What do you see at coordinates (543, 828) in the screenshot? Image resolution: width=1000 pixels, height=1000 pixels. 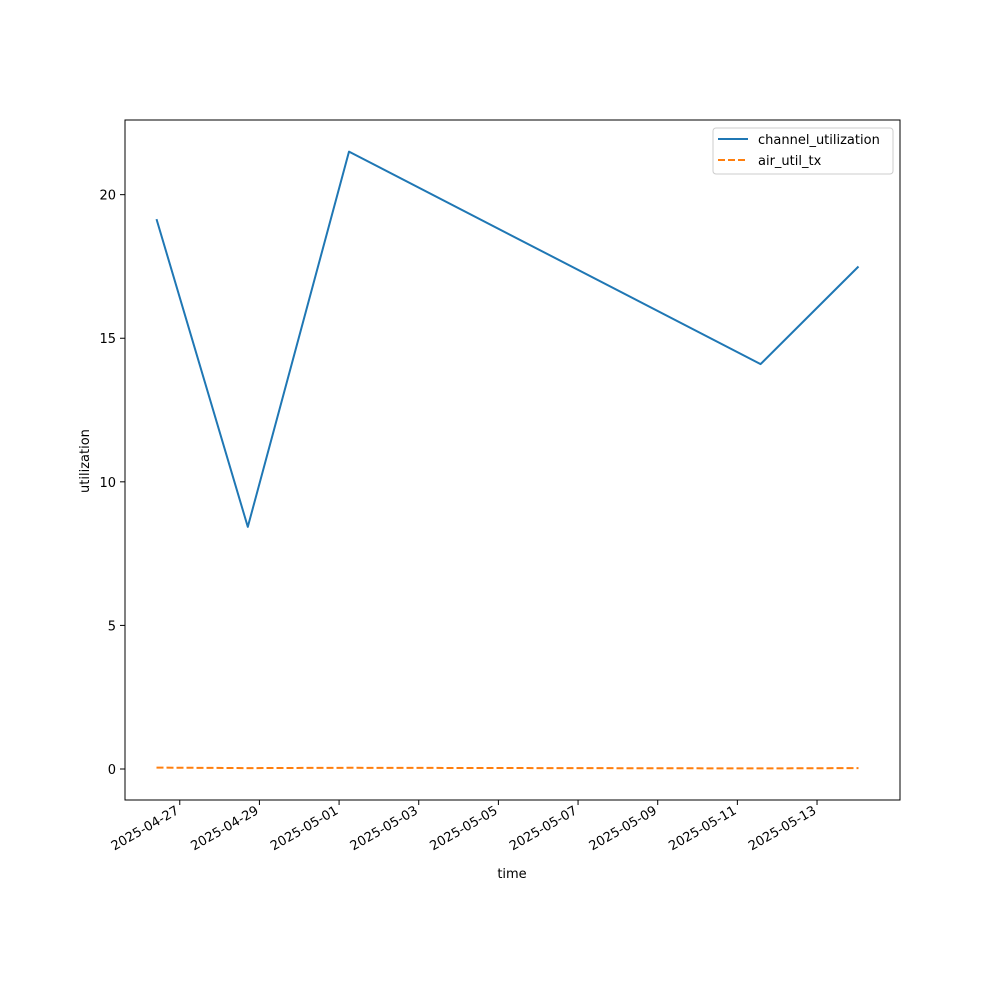 I see `x-tick-label: 2025-05-07` at bounding box center [543, 828].